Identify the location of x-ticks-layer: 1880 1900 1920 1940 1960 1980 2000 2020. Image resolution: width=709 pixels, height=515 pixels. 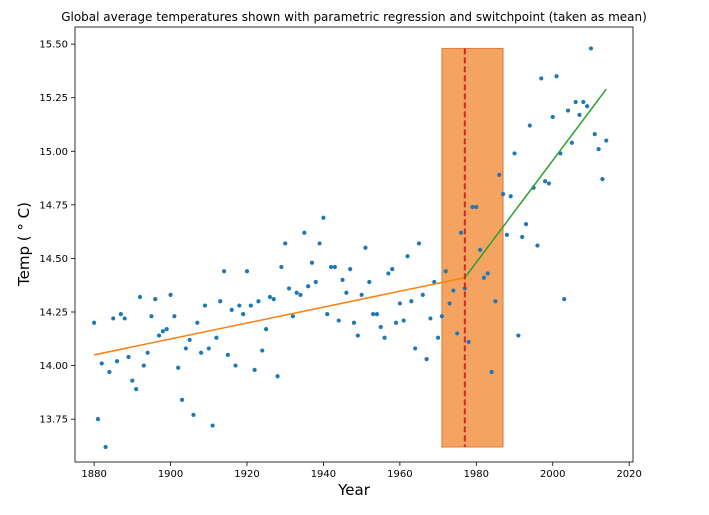
(361, 471).